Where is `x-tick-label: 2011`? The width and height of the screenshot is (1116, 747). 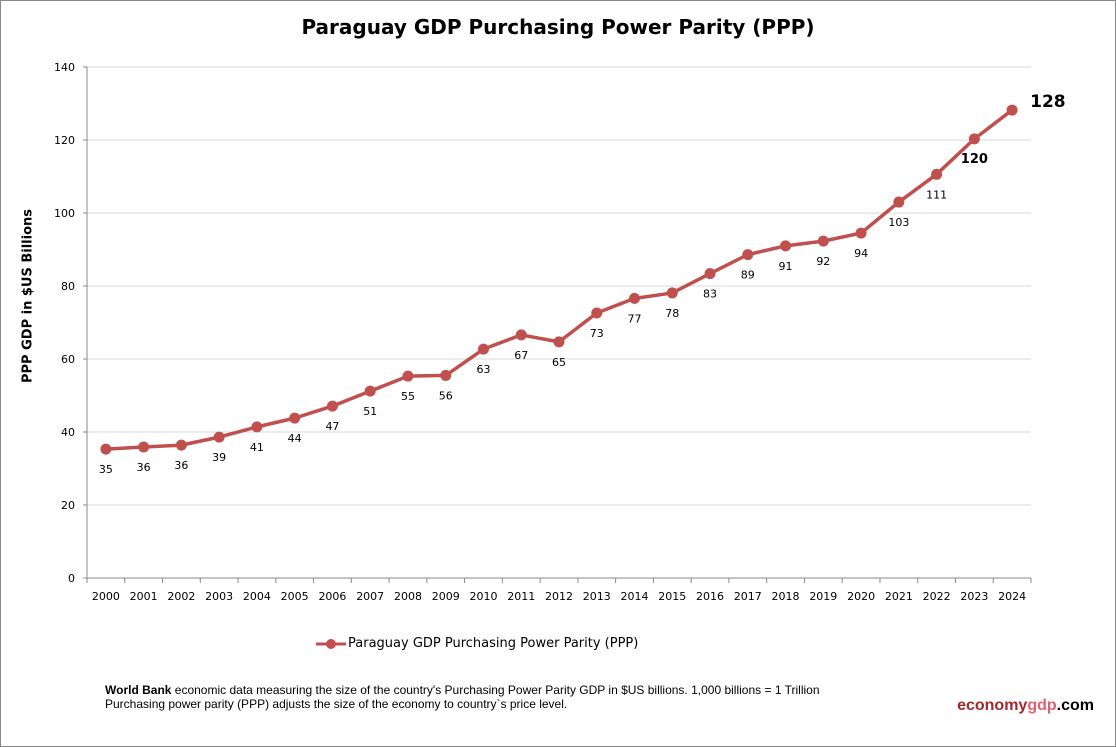
x-tick-label: 2011 is located at coordinates (521, 596).